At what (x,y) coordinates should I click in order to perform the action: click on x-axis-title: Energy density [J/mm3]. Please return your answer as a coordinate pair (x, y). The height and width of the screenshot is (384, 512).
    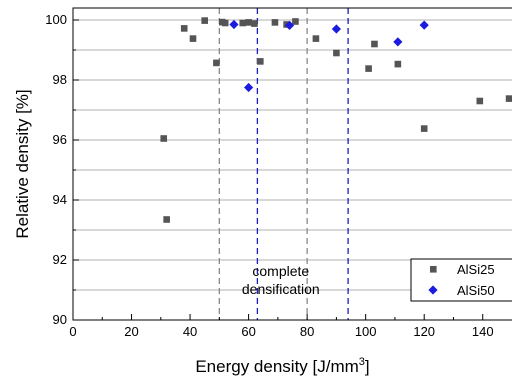
    Looking at the image, I should click on (282, 366).